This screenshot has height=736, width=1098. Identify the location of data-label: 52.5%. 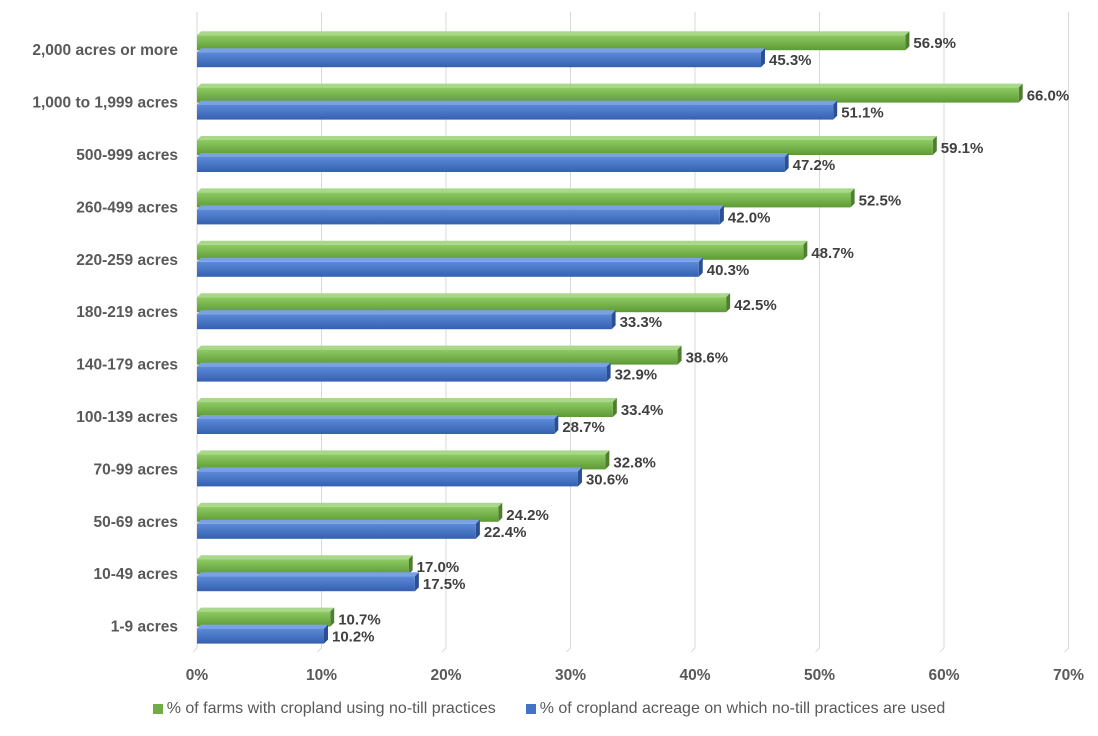
(880, 200).